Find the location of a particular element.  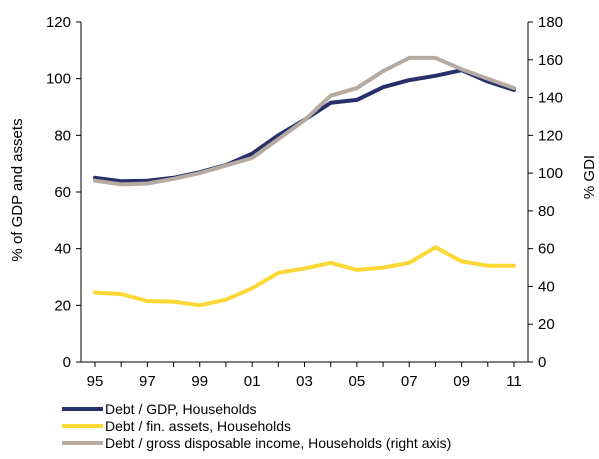

y-left-tick-label: 100 is located at coordinates (58, 79).